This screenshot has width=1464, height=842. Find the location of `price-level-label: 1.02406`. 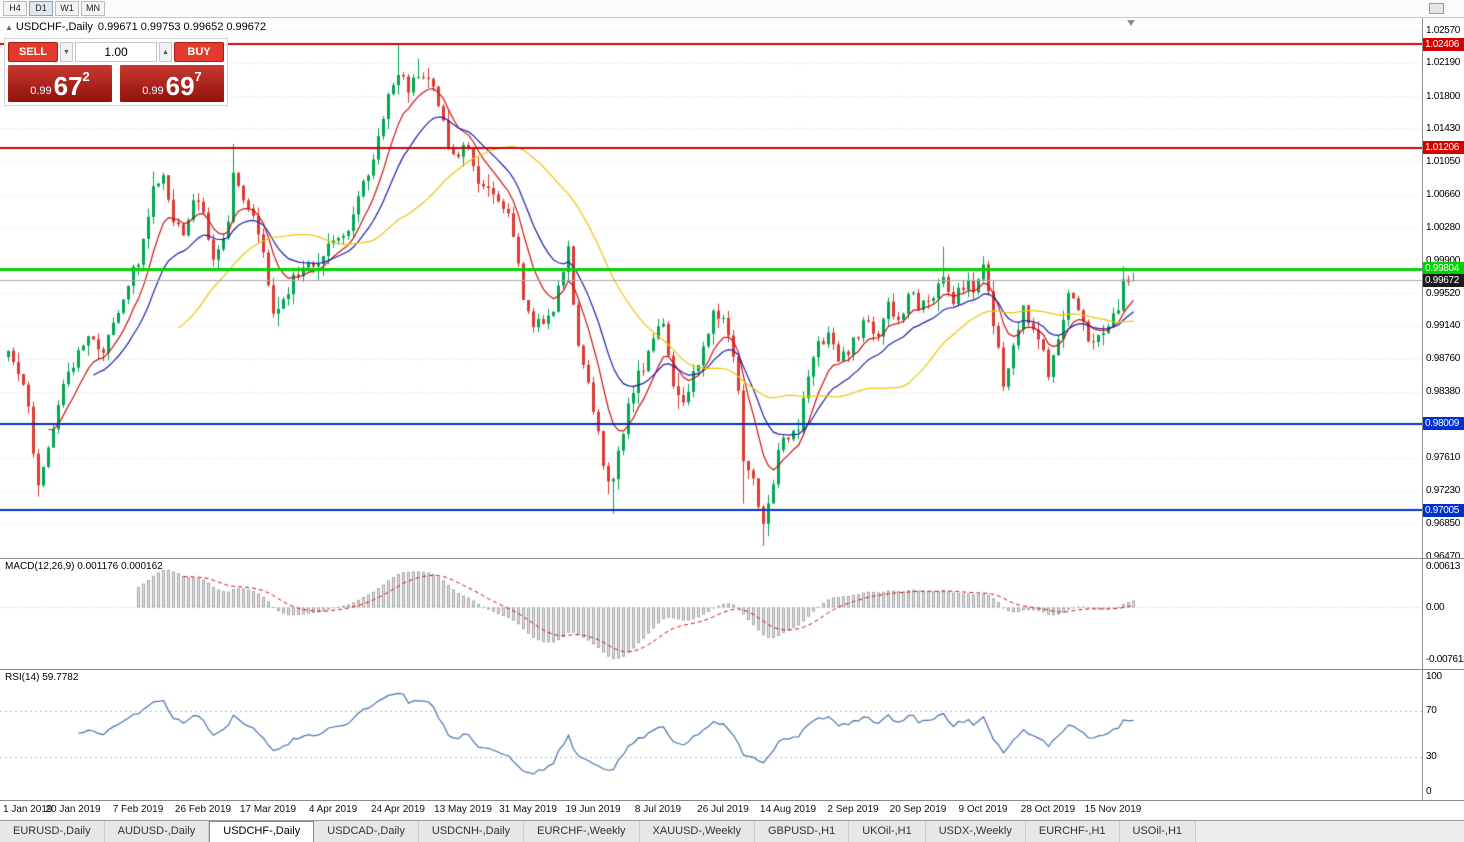

price-level-label: 1.02406 is located at coordinates (1443, 44).